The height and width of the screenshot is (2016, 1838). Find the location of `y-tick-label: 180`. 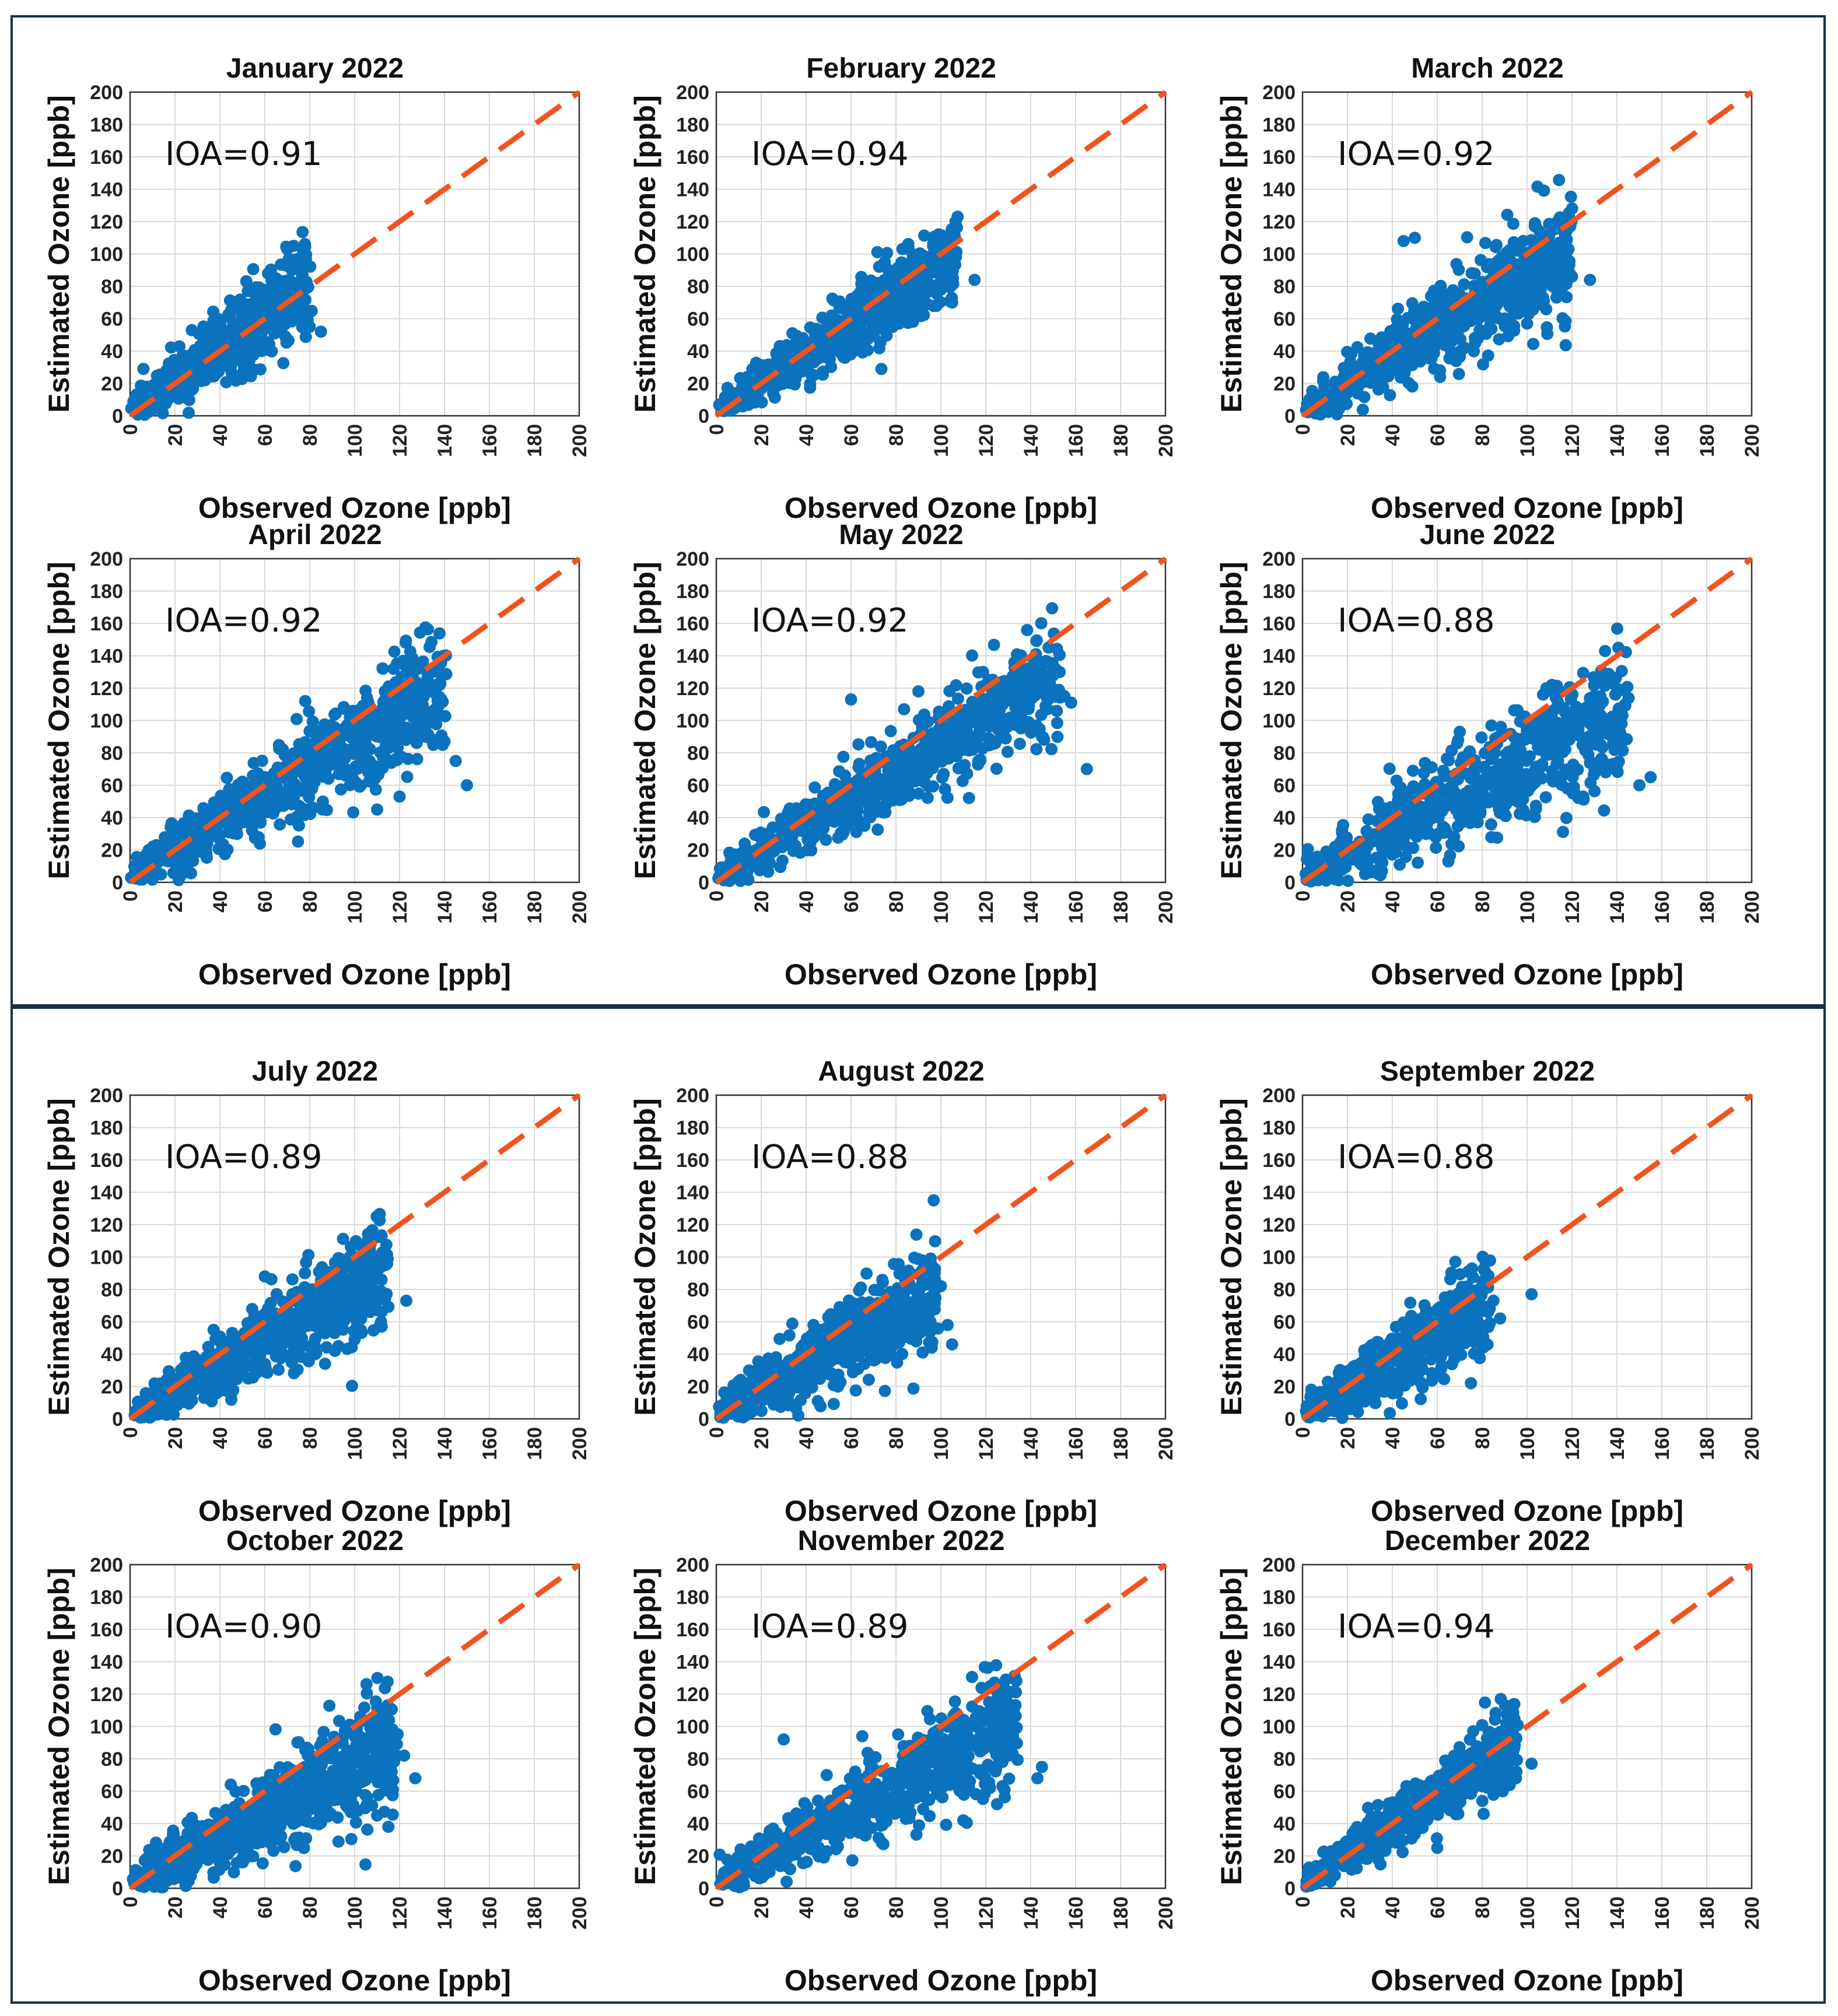

y-tick-label: 180 is located at coordinates (692, 125).